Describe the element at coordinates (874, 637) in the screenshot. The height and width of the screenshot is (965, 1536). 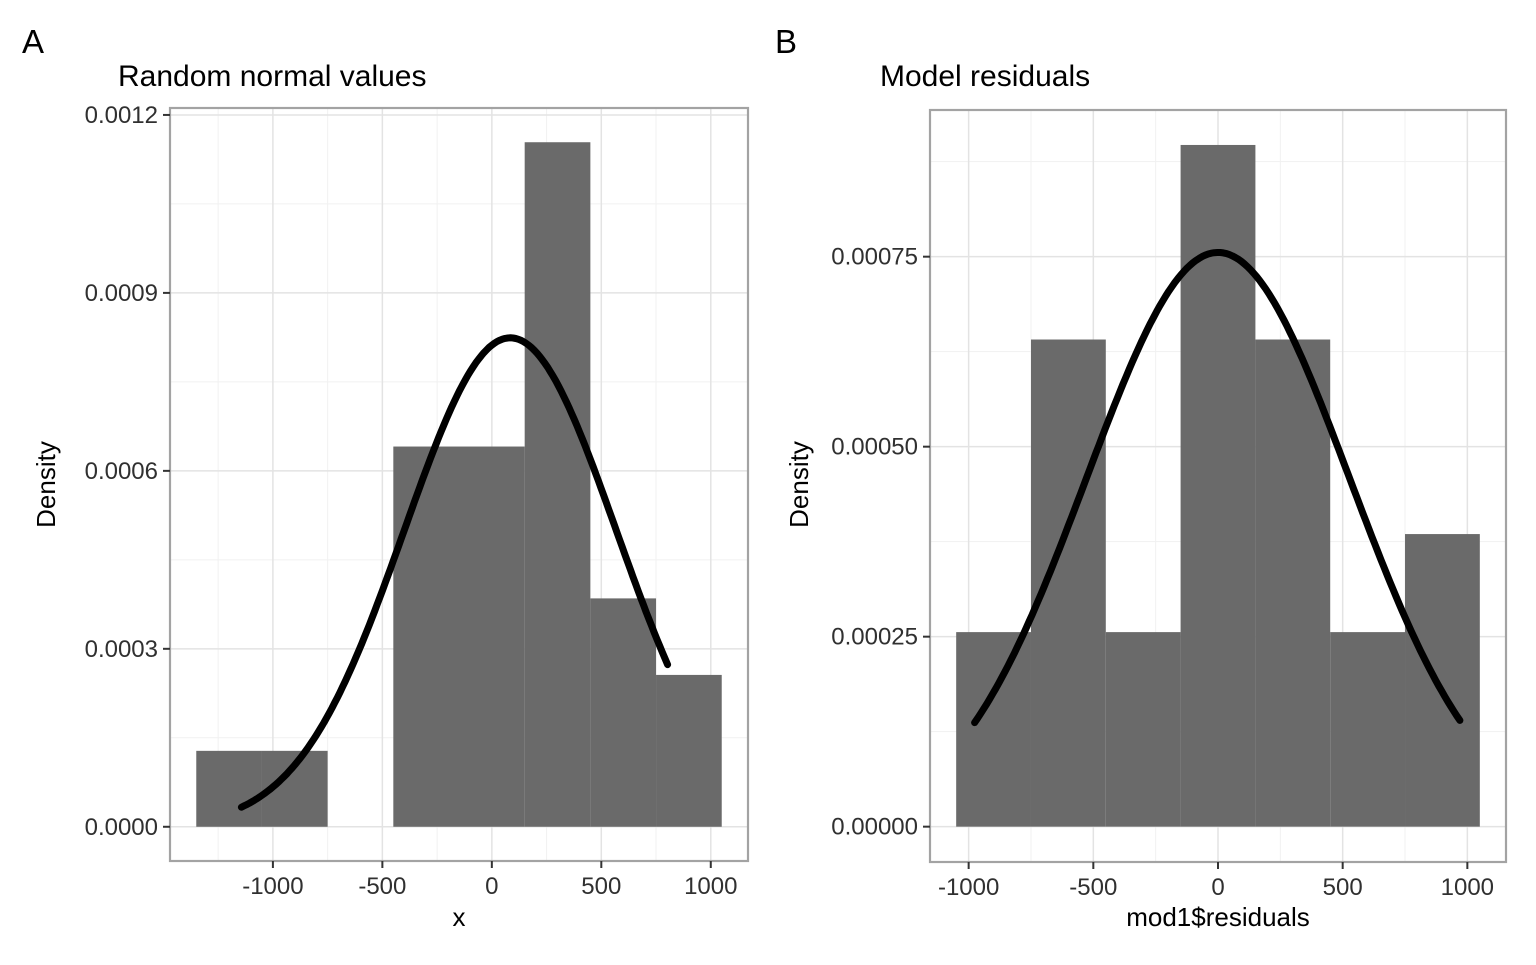
I see `y-axis-tick-label: 0.00025` at that location.